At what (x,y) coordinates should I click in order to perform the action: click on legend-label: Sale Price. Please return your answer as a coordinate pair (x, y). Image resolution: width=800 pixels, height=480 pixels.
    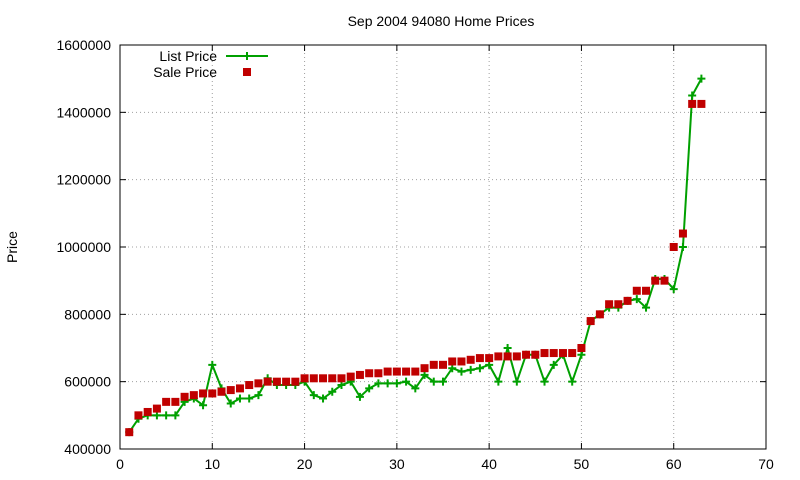
    Looking at the image, I should click on (185, 72).